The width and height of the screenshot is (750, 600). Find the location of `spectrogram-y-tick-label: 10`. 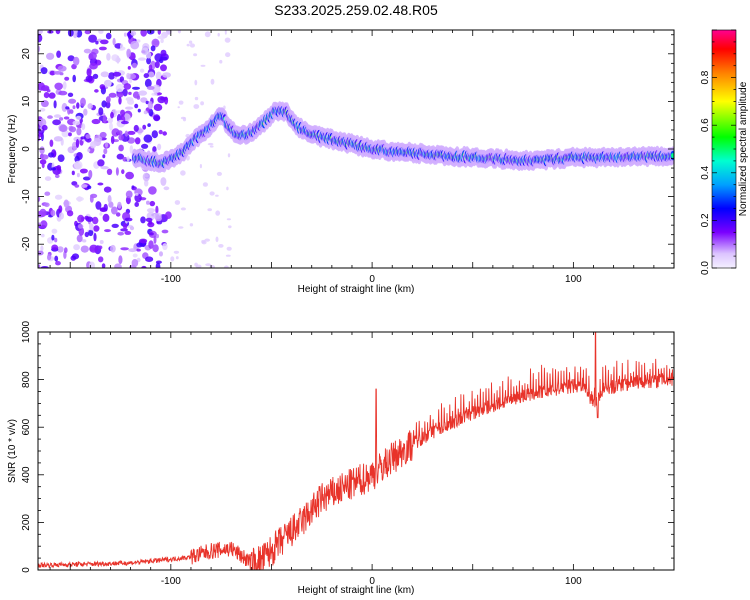

spectrogram-y-tick-label: 10 is located at coordinates (26, 101).